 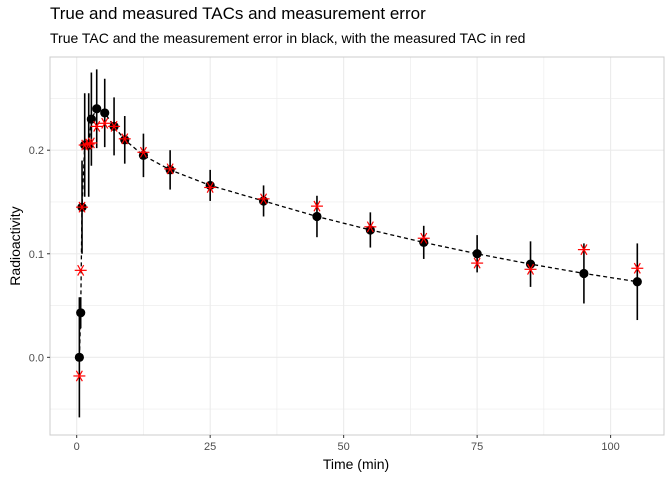 I want to click on x-tick-label: 50, so click(x=344, y=447).